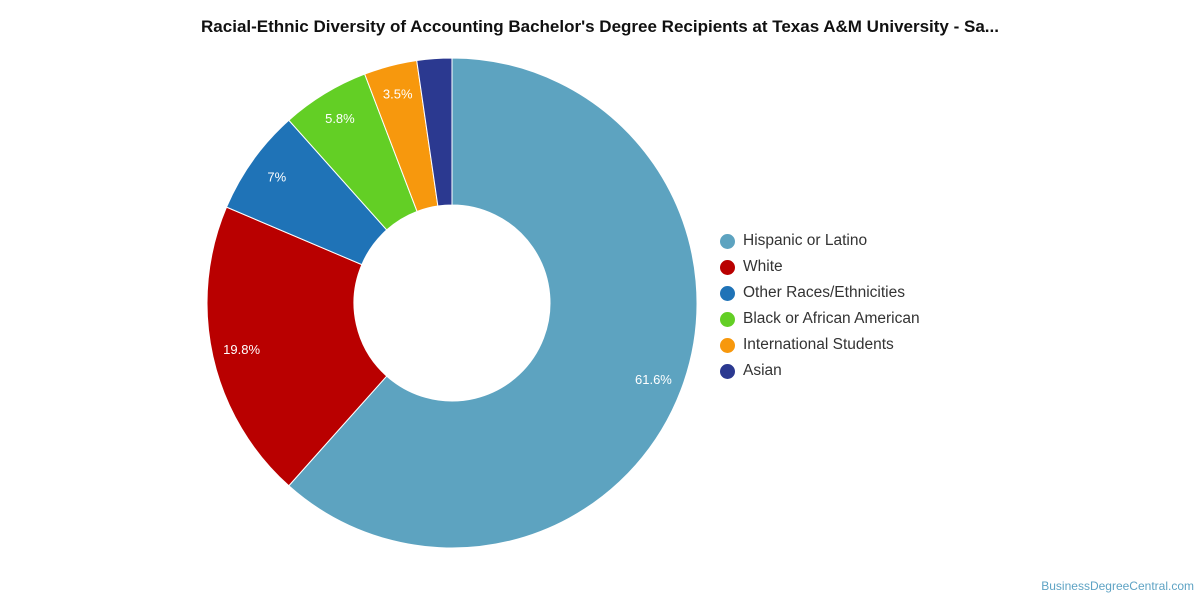 This screenshot has width=1200, height=600. Describe the element at coordinates (398, 93) in the screenshot. I see `slice-label: 3.5%` at that location.